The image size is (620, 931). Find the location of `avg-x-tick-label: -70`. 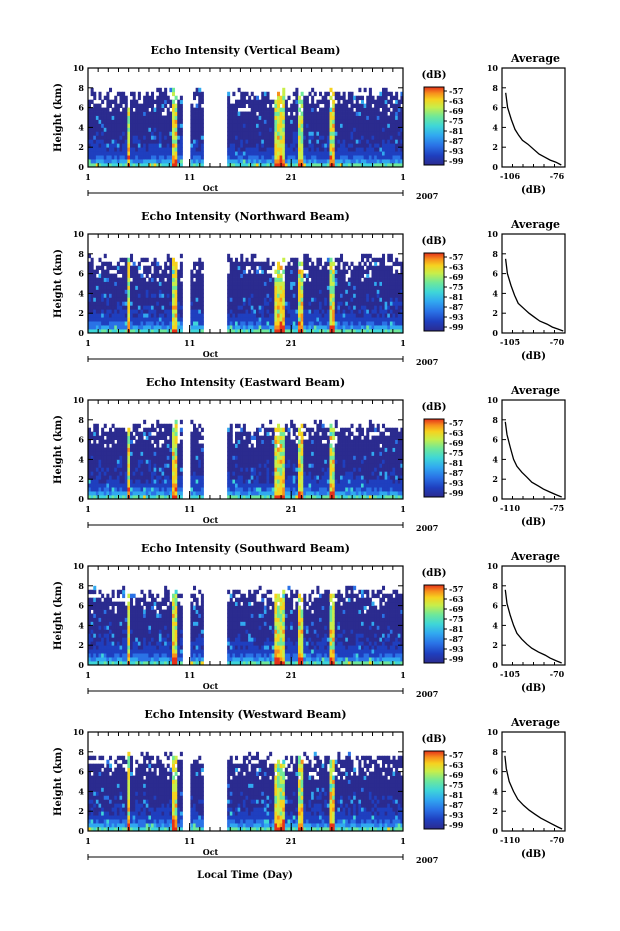

avg-x-tick-label: -70 is located at coordinates (557, 840).